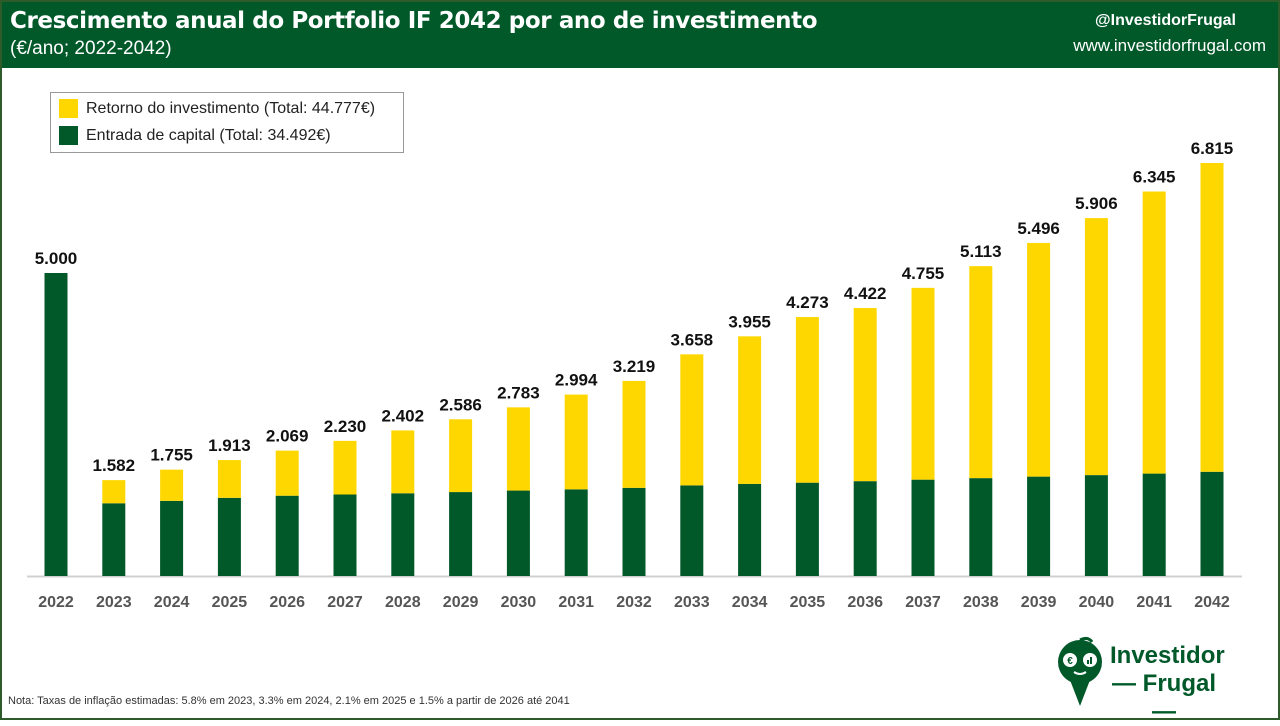  I want to click on total-data-label: 6.815, so click(1212, 148).